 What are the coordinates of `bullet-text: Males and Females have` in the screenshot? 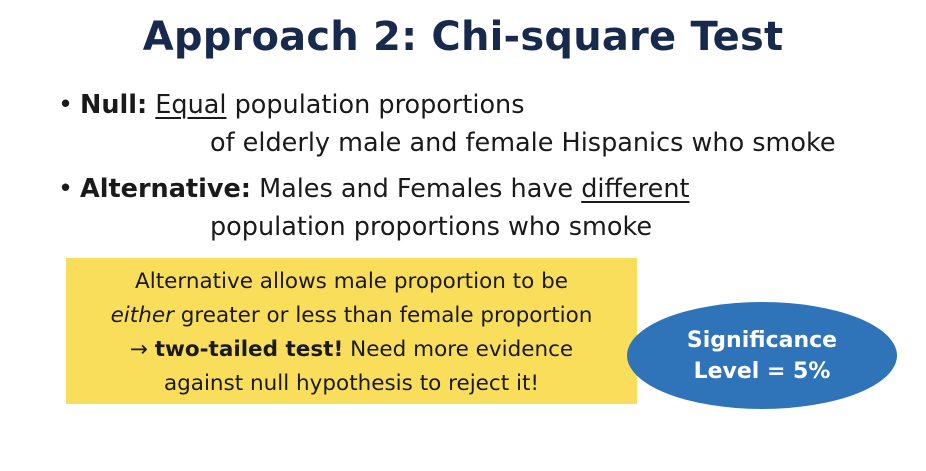 It's located at (416, 189).